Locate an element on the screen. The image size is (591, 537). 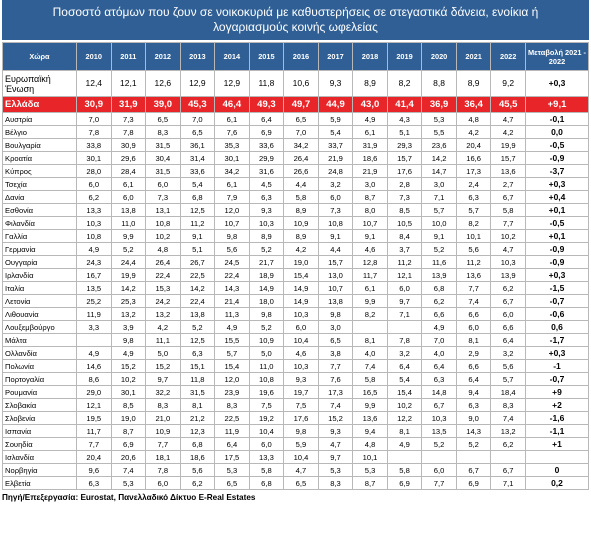
value-cell: 14,8 is located at coordinates (439, 392).